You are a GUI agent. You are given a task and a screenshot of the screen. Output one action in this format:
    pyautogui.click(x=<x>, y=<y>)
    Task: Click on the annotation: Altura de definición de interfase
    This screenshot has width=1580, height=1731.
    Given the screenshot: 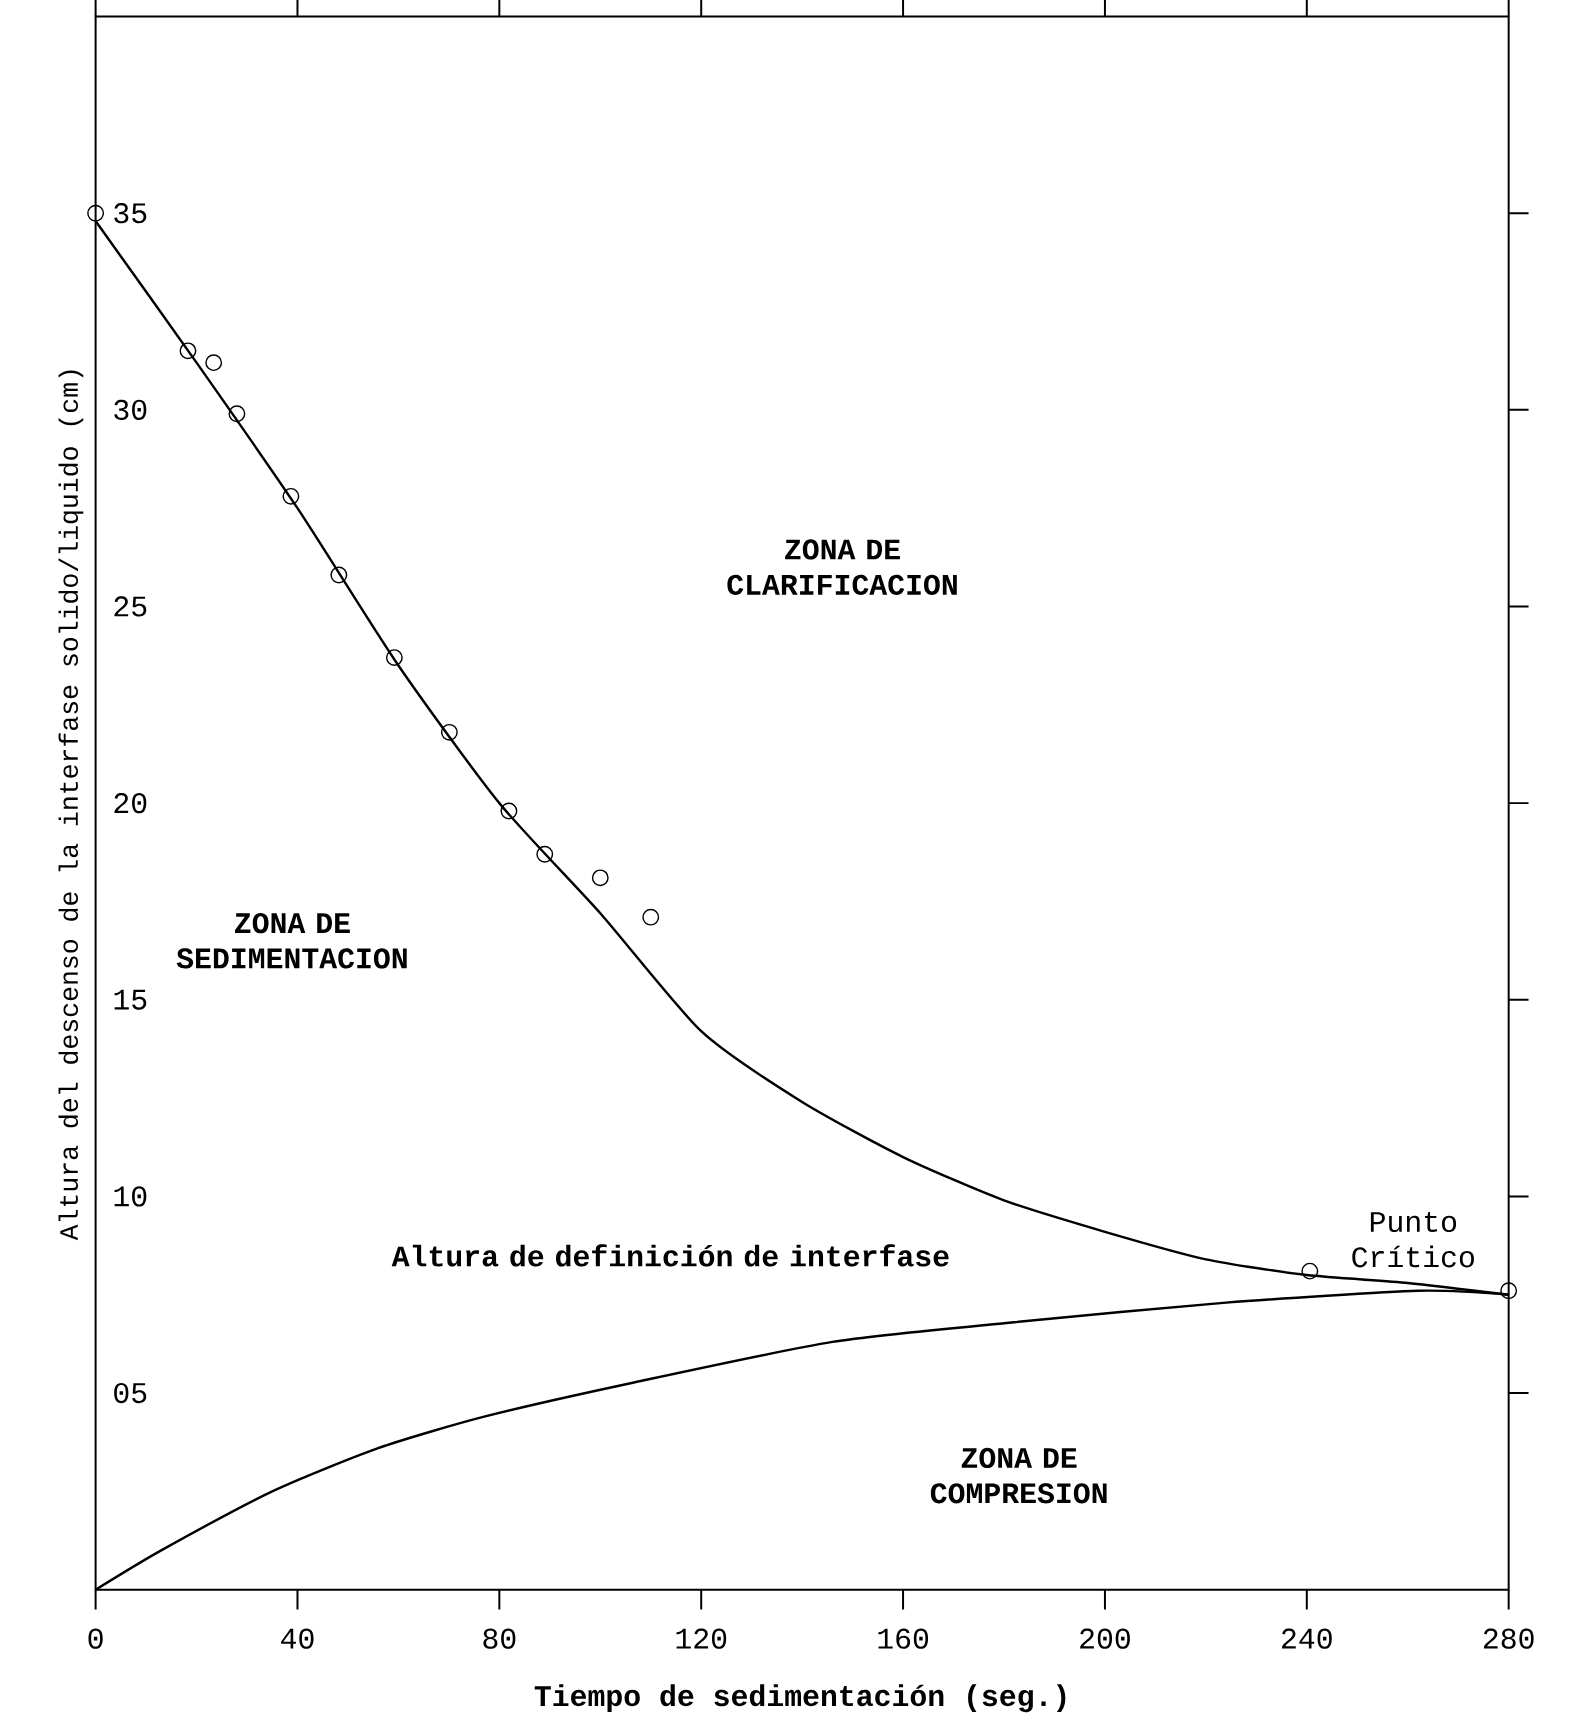 What is the action you would take?
    pyautogui.click(x=670, y=1255)
    